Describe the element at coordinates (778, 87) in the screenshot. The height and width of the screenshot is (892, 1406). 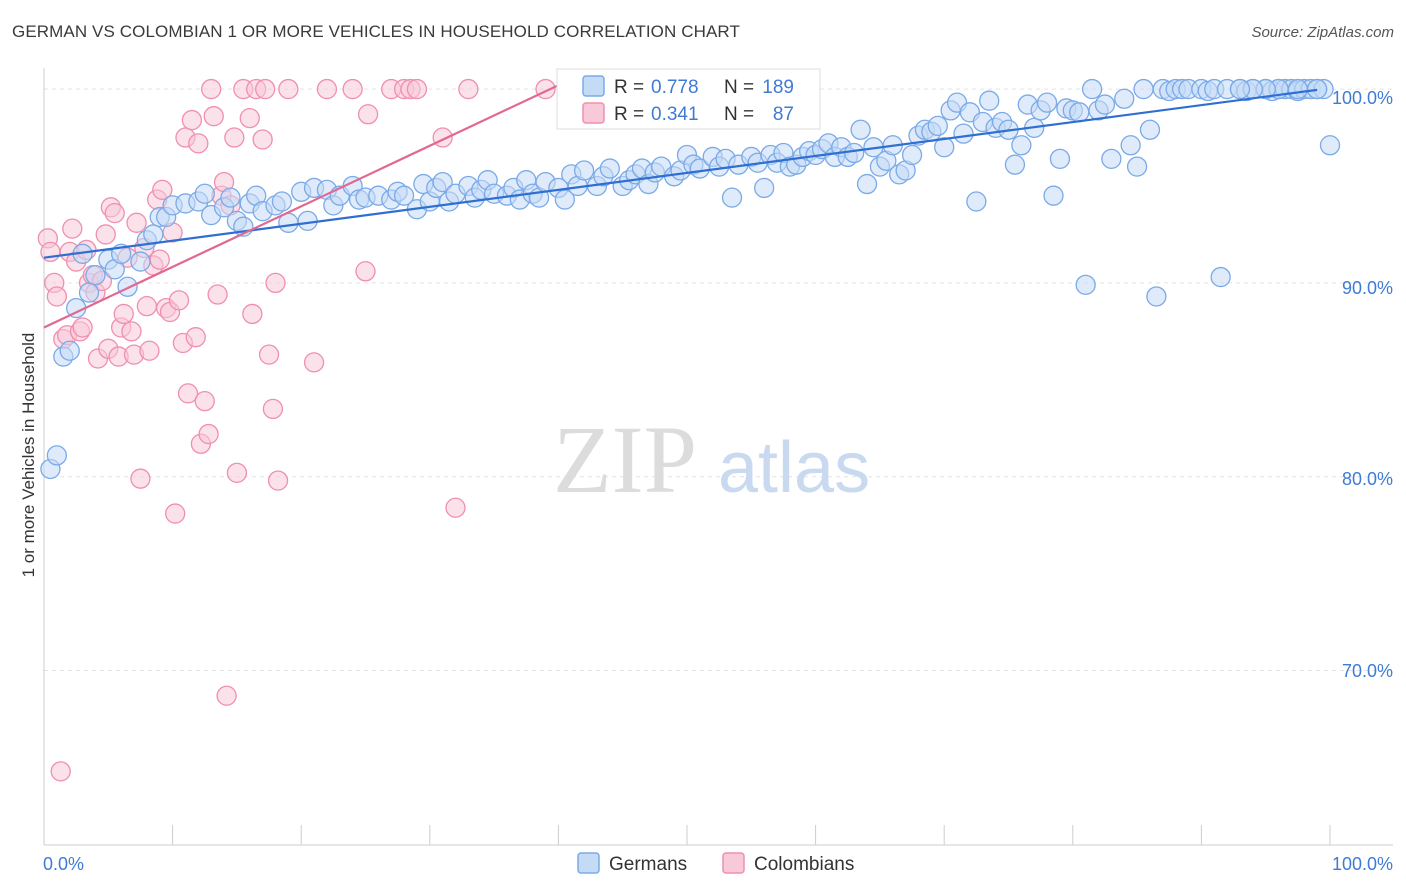
I see `stats-legend-n-value-germans: 189` at that location.